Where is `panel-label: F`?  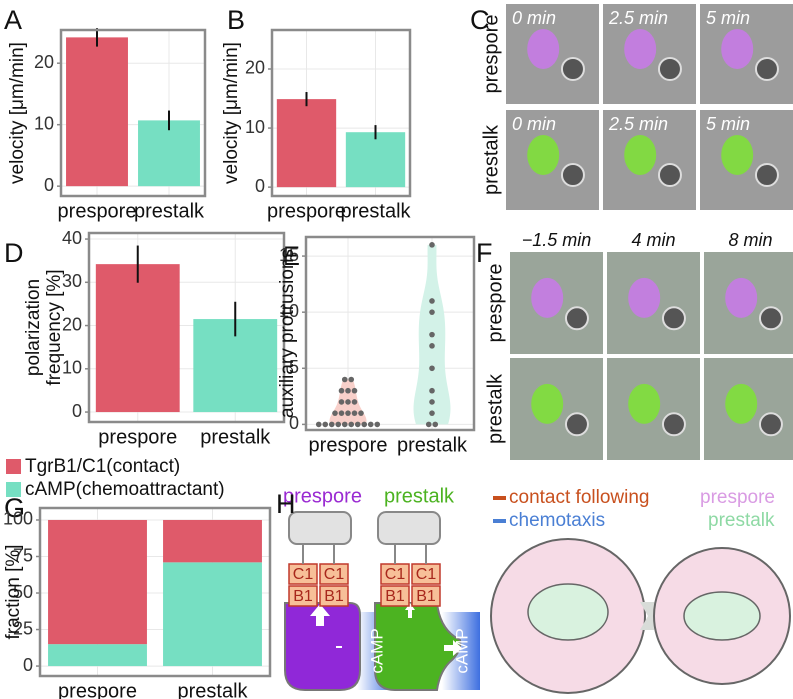
panel-label: F is located at coordinates (484, 253).